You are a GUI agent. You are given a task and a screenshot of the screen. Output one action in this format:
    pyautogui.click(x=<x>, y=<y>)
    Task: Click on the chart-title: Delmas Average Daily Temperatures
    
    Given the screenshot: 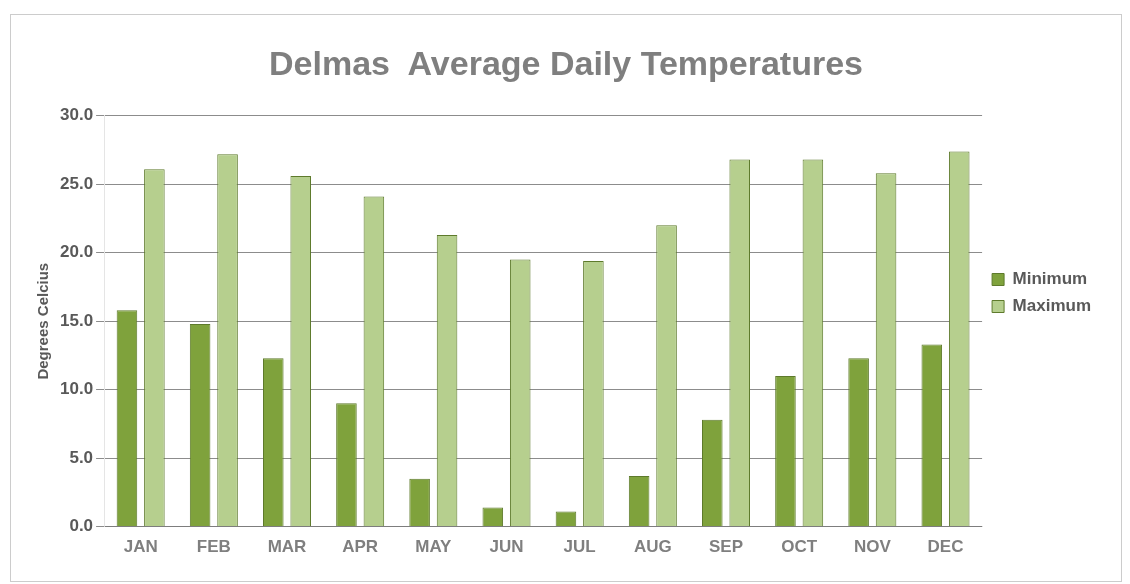 What is the action you would take?
    pyautogui.click(x=566, y=62)
    